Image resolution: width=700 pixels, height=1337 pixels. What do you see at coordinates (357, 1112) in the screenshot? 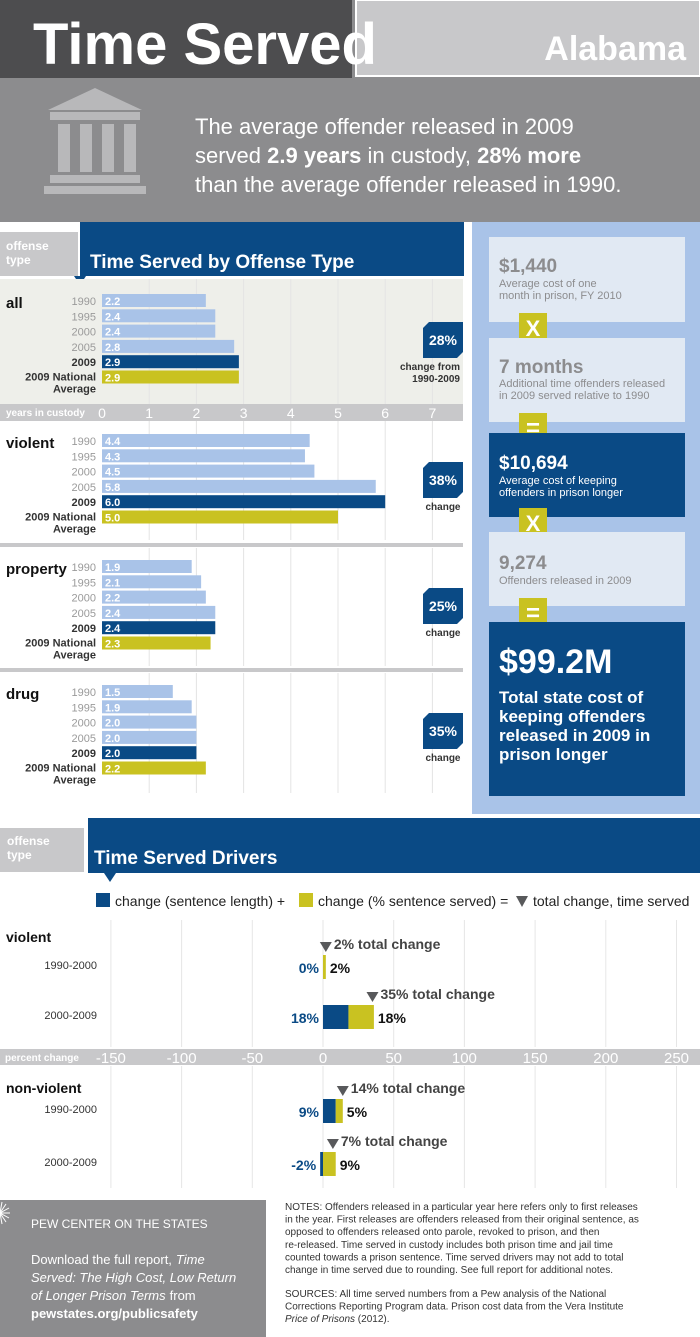
I see `drivers-served-label: 5%` at bounding box center [357, 1112].